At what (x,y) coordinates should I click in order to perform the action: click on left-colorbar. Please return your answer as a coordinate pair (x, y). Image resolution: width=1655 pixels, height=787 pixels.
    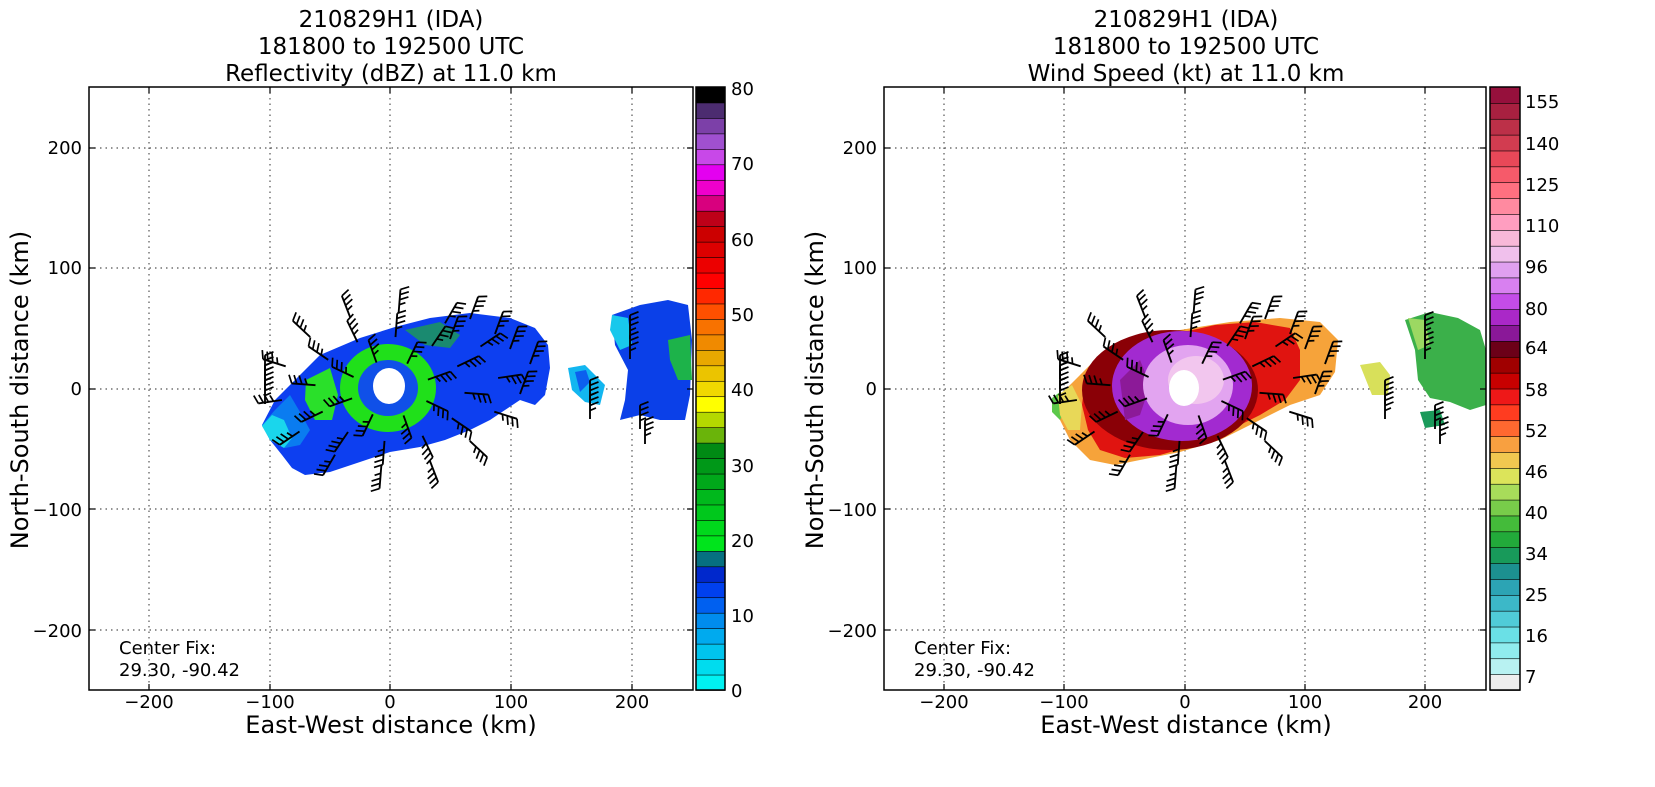
    Looking at the image, I should click on (710, 388).